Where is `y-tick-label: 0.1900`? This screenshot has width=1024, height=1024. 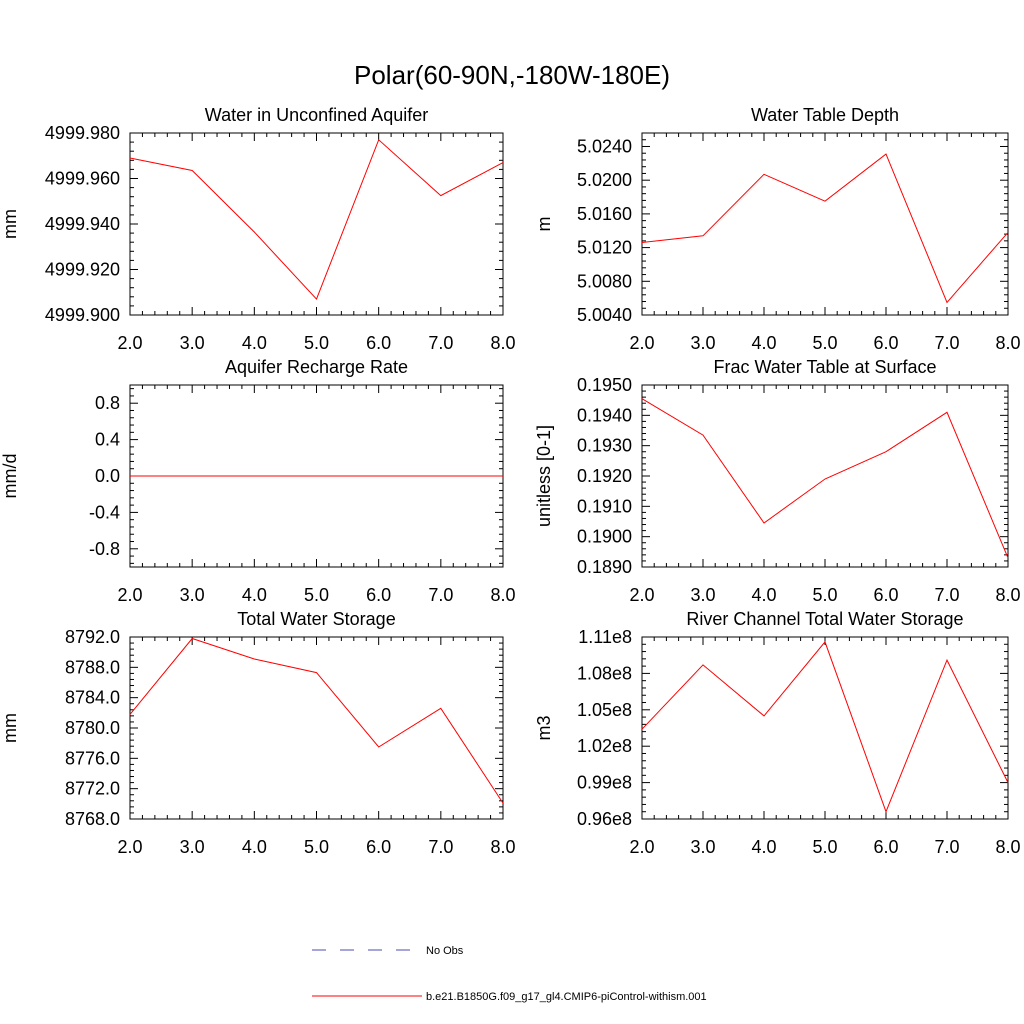
y-tick-label: 0.1900 is located at coordinates (604, 537).